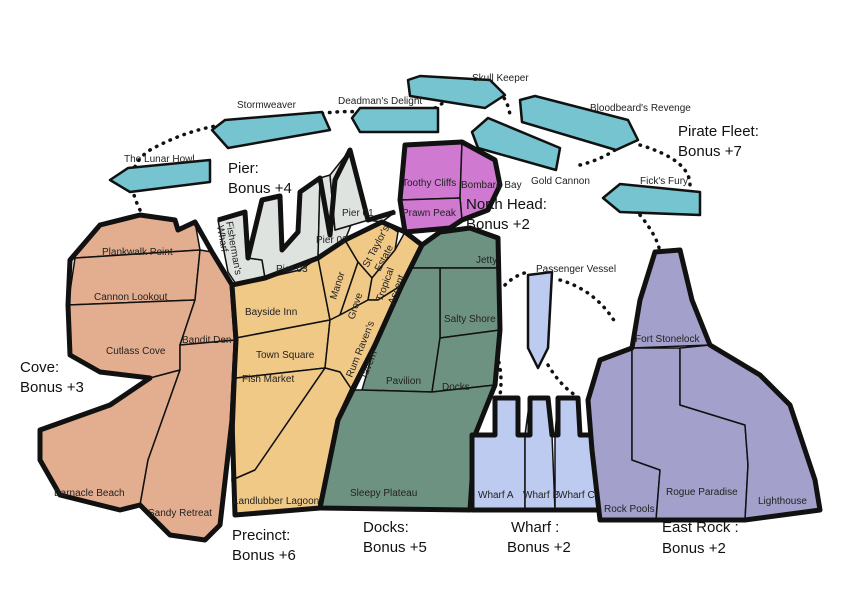 This screenshot has width=850, height=589. What do you see at coordinates (704, 385) in the screenshot?
I see `region-east-rock` at bounding box center [704, 385].